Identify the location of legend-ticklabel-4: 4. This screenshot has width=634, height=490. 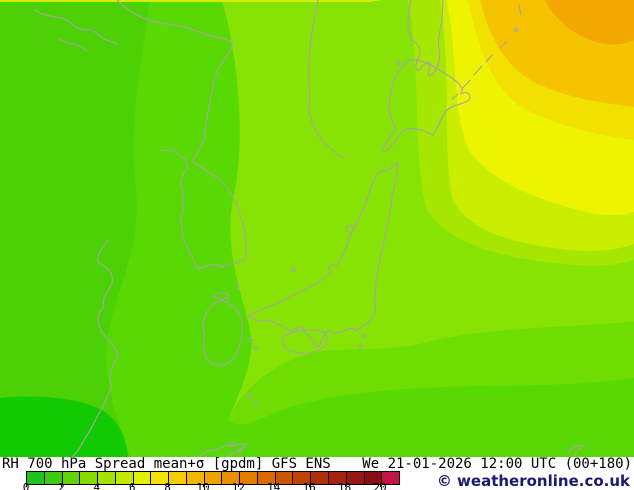
(97, 485).